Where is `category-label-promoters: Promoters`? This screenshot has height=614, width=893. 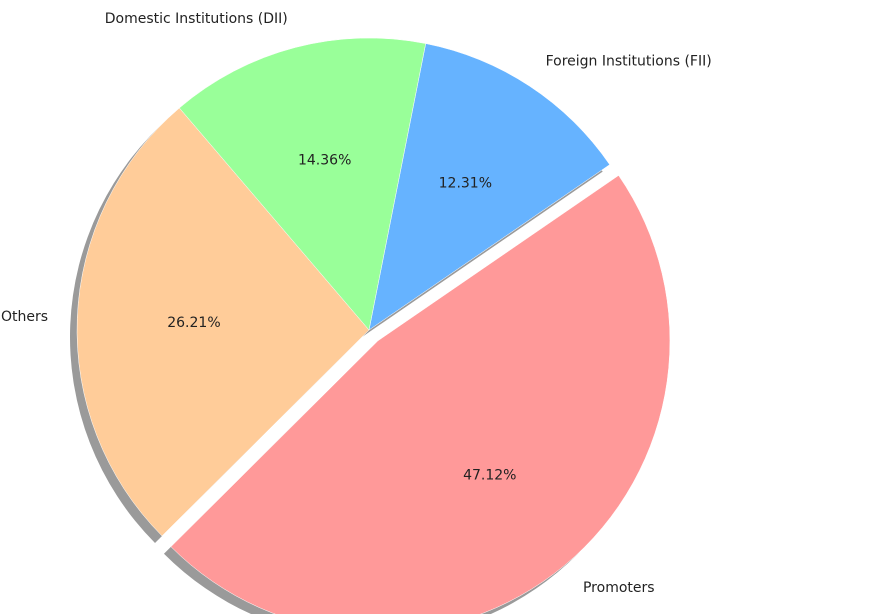
category-label-promoters: Promoters is located at coordinates (619, 588).